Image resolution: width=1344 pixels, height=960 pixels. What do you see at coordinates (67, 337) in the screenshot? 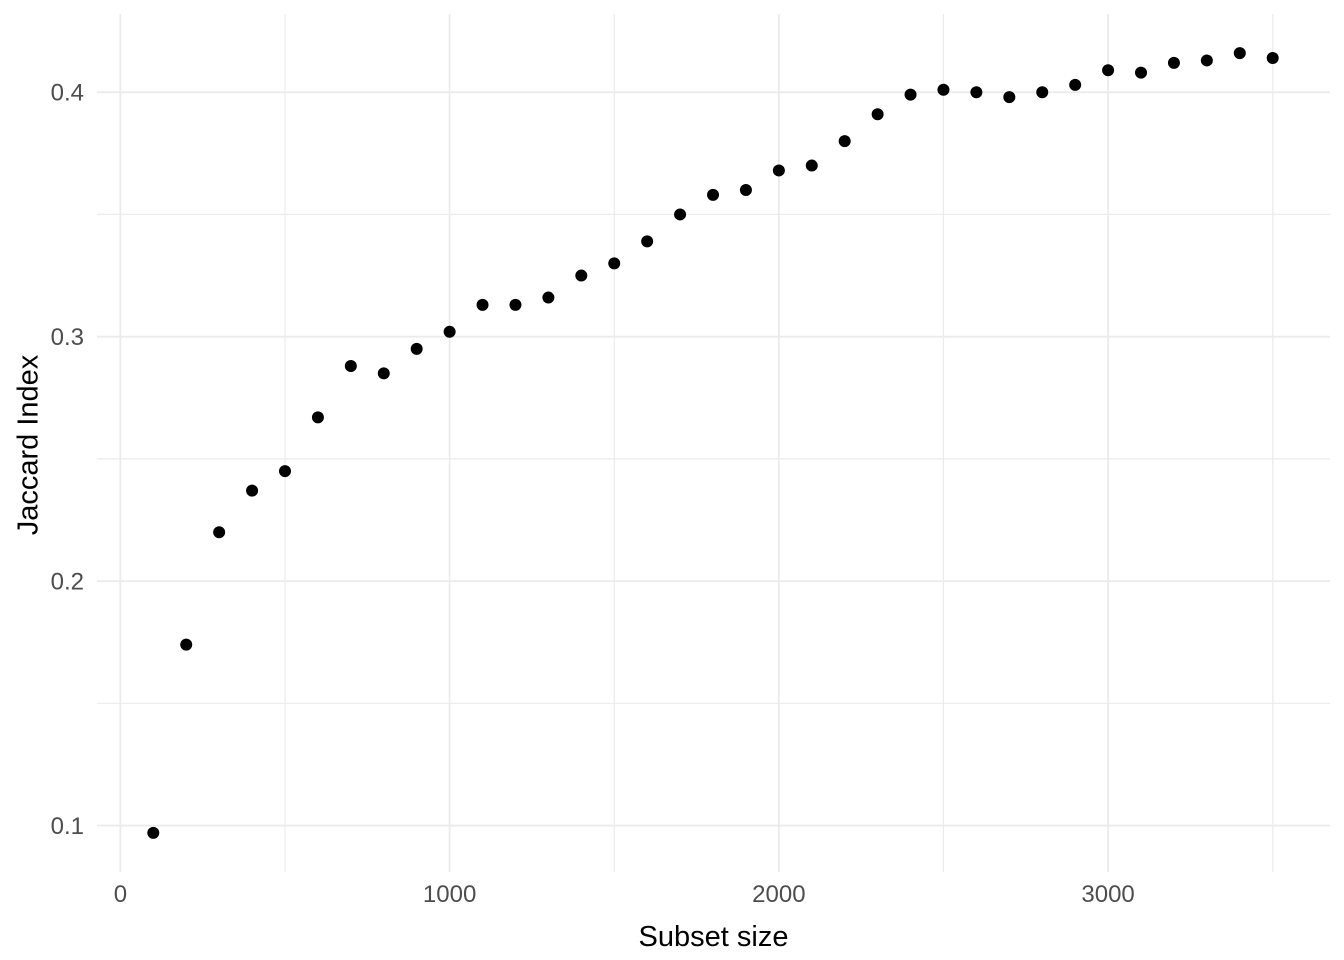
I see `y-tick-label: 0.3` at bounding box center [67, 337].